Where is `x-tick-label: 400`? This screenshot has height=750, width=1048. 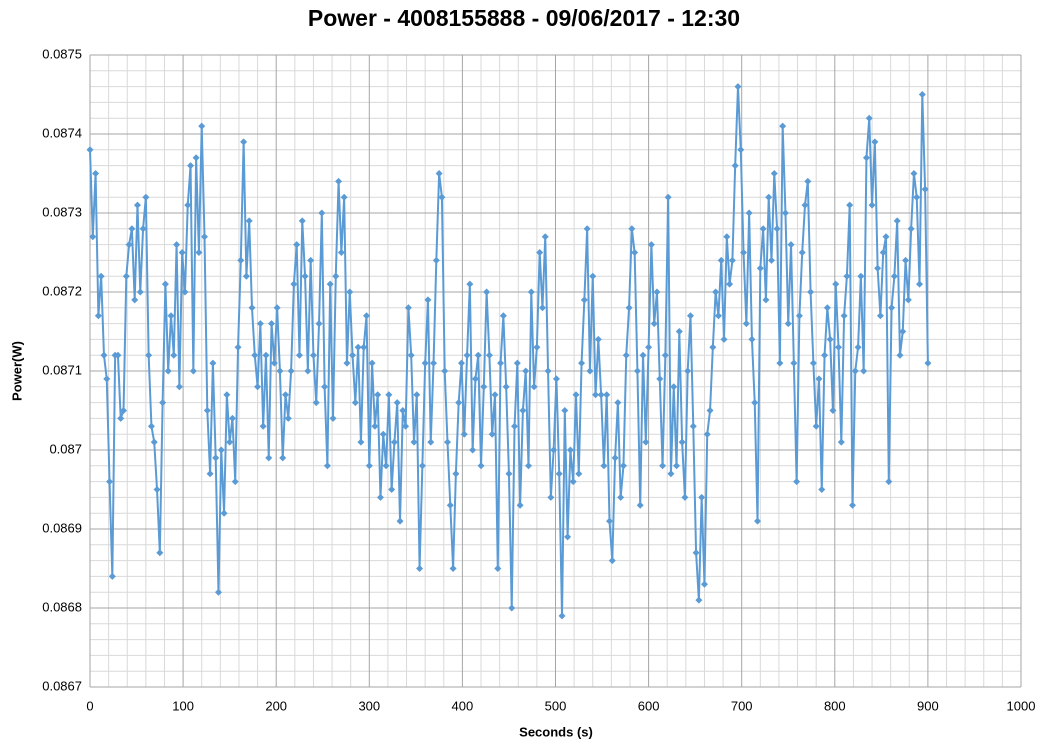 x-tick-label: 400 is located at coordinates (463, 705).